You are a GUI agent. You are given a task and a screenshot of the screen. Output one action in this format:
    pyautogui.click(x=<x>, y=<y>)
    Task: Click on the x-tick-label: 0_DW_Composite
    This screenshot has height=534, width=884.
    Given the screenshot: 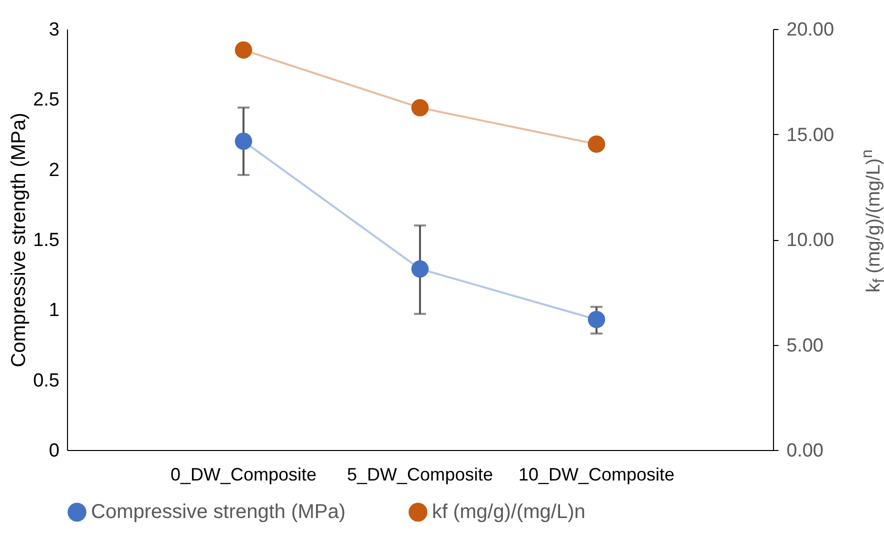 What is the action you would take?
    pyautogui.click(x=243, y=474)
    